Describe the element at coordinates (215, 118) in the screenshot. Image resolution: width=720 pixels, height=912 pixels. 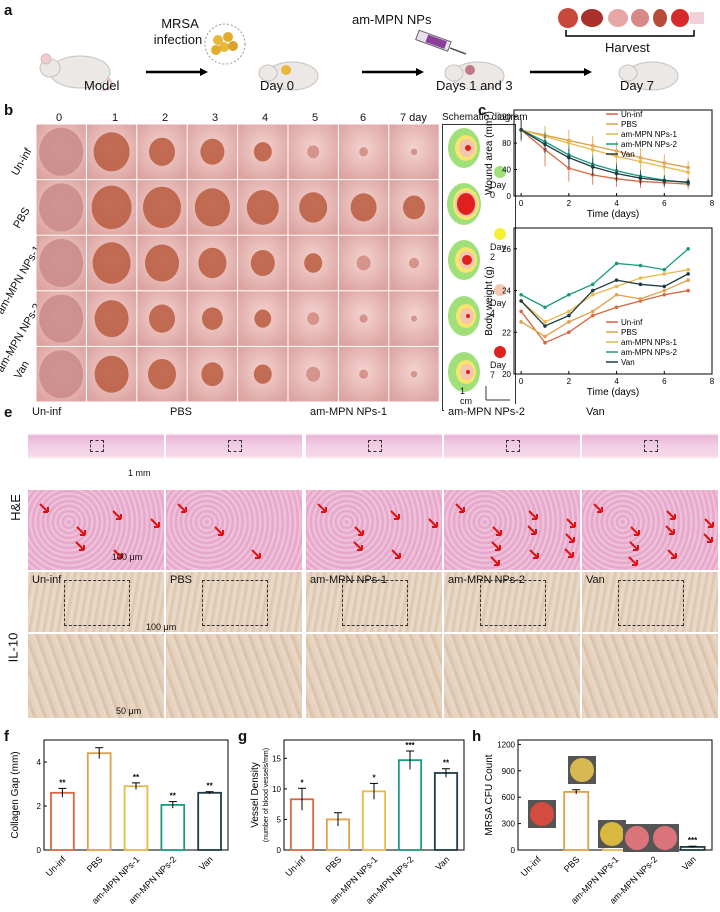
I see `day-header: 3` at that location.